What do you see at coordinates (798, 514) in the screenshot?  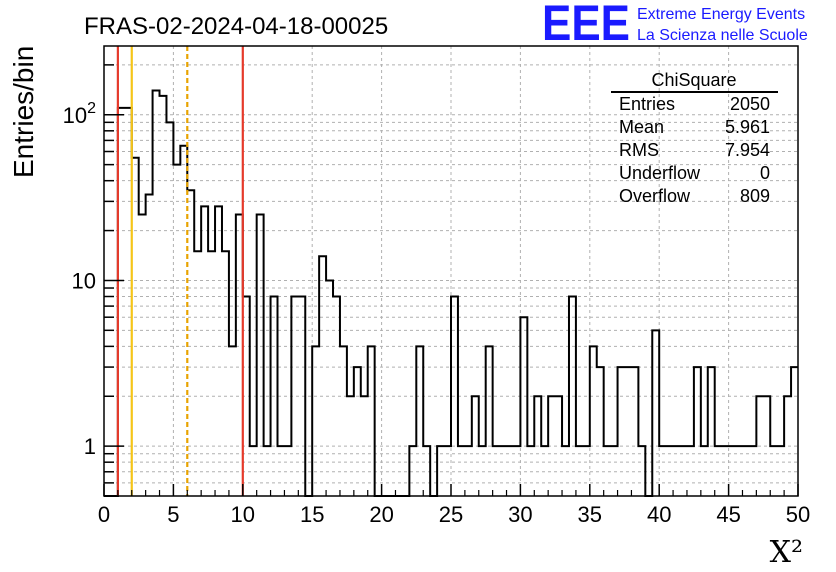 I see `x-tick-label: 50` at bounding box center [798, 514].